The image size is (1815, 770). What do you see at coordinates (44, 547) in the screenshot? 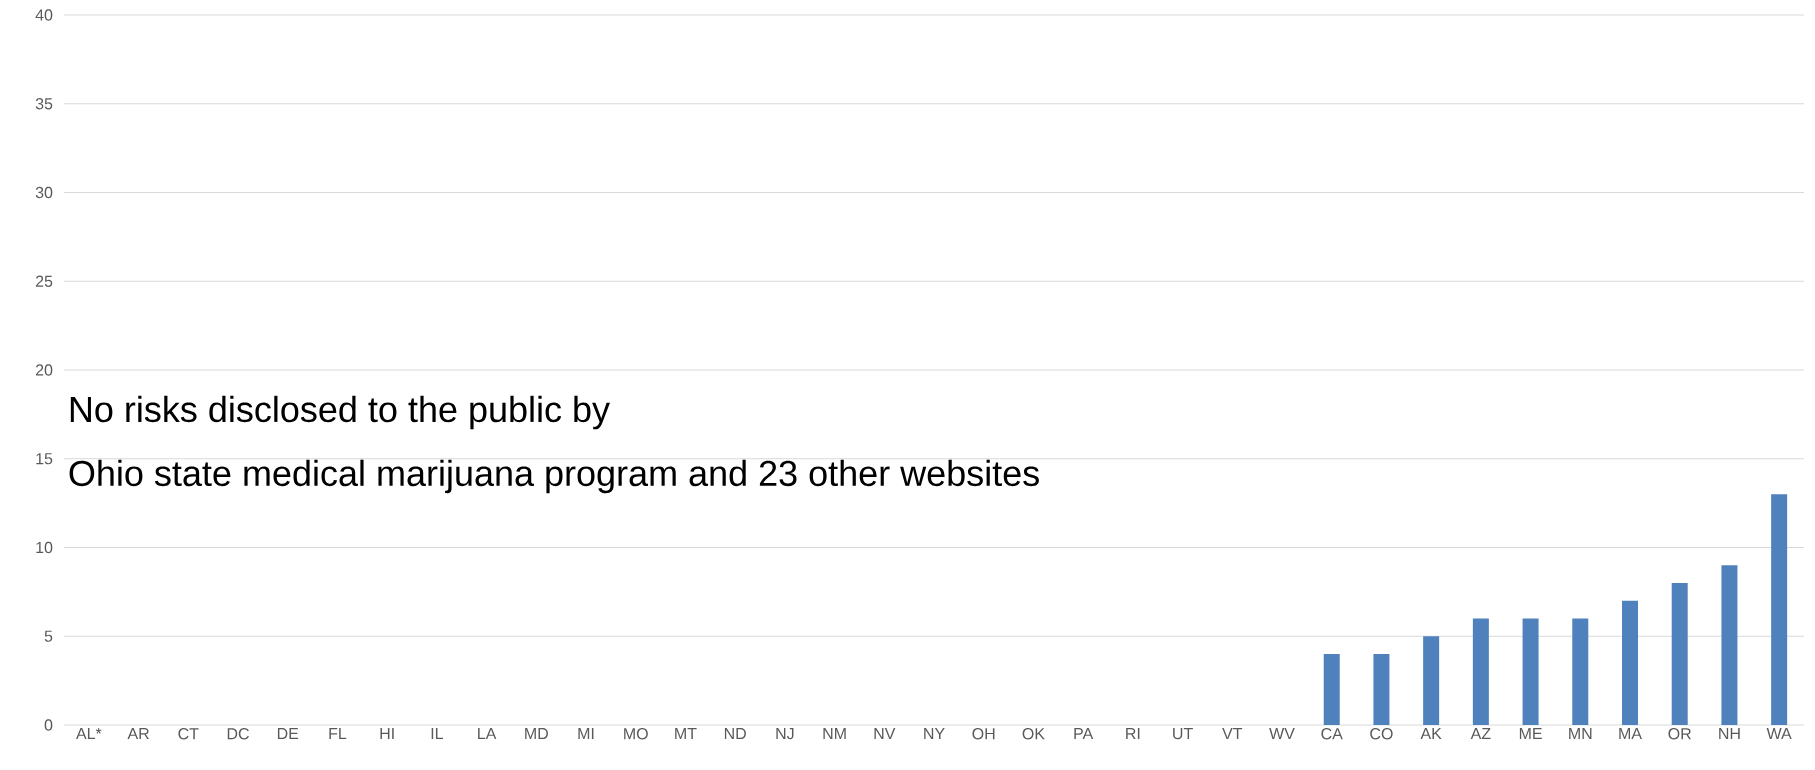
I see `y-tick-label: 10` at bounding box center [44, 547].